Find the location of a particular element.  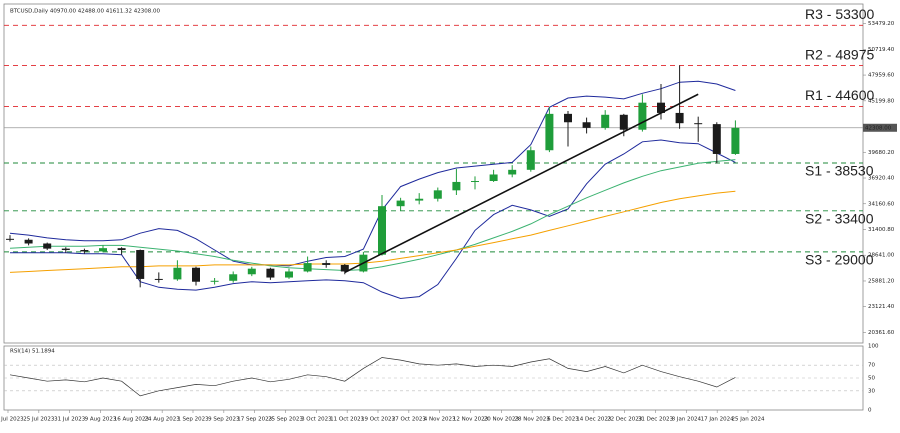

x-tick-label: 27 Oct 2023 is located at coordinates (409, 420).